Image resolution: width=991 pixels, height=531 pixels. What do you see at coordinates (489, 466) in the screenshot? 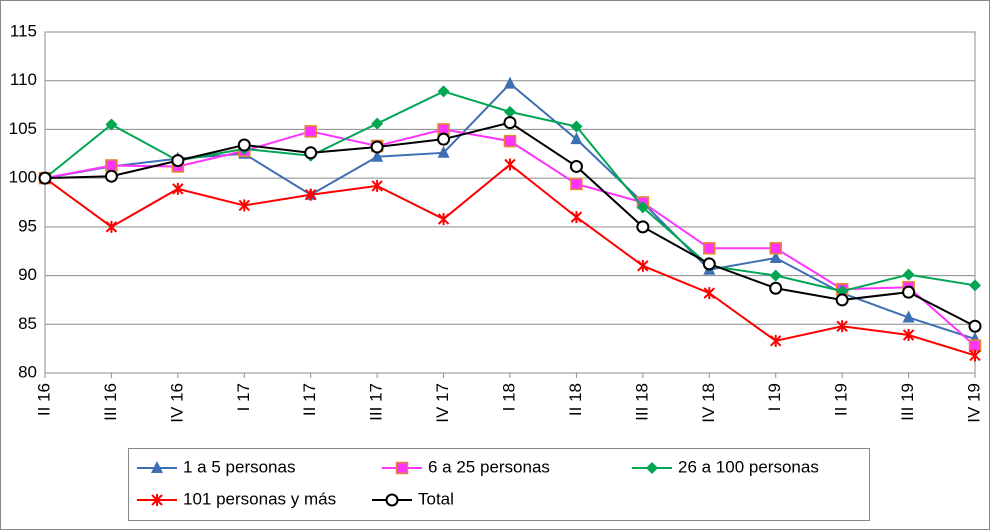
I see `legend-label: 6 a 25 personas` at bounding box center [489, 466].